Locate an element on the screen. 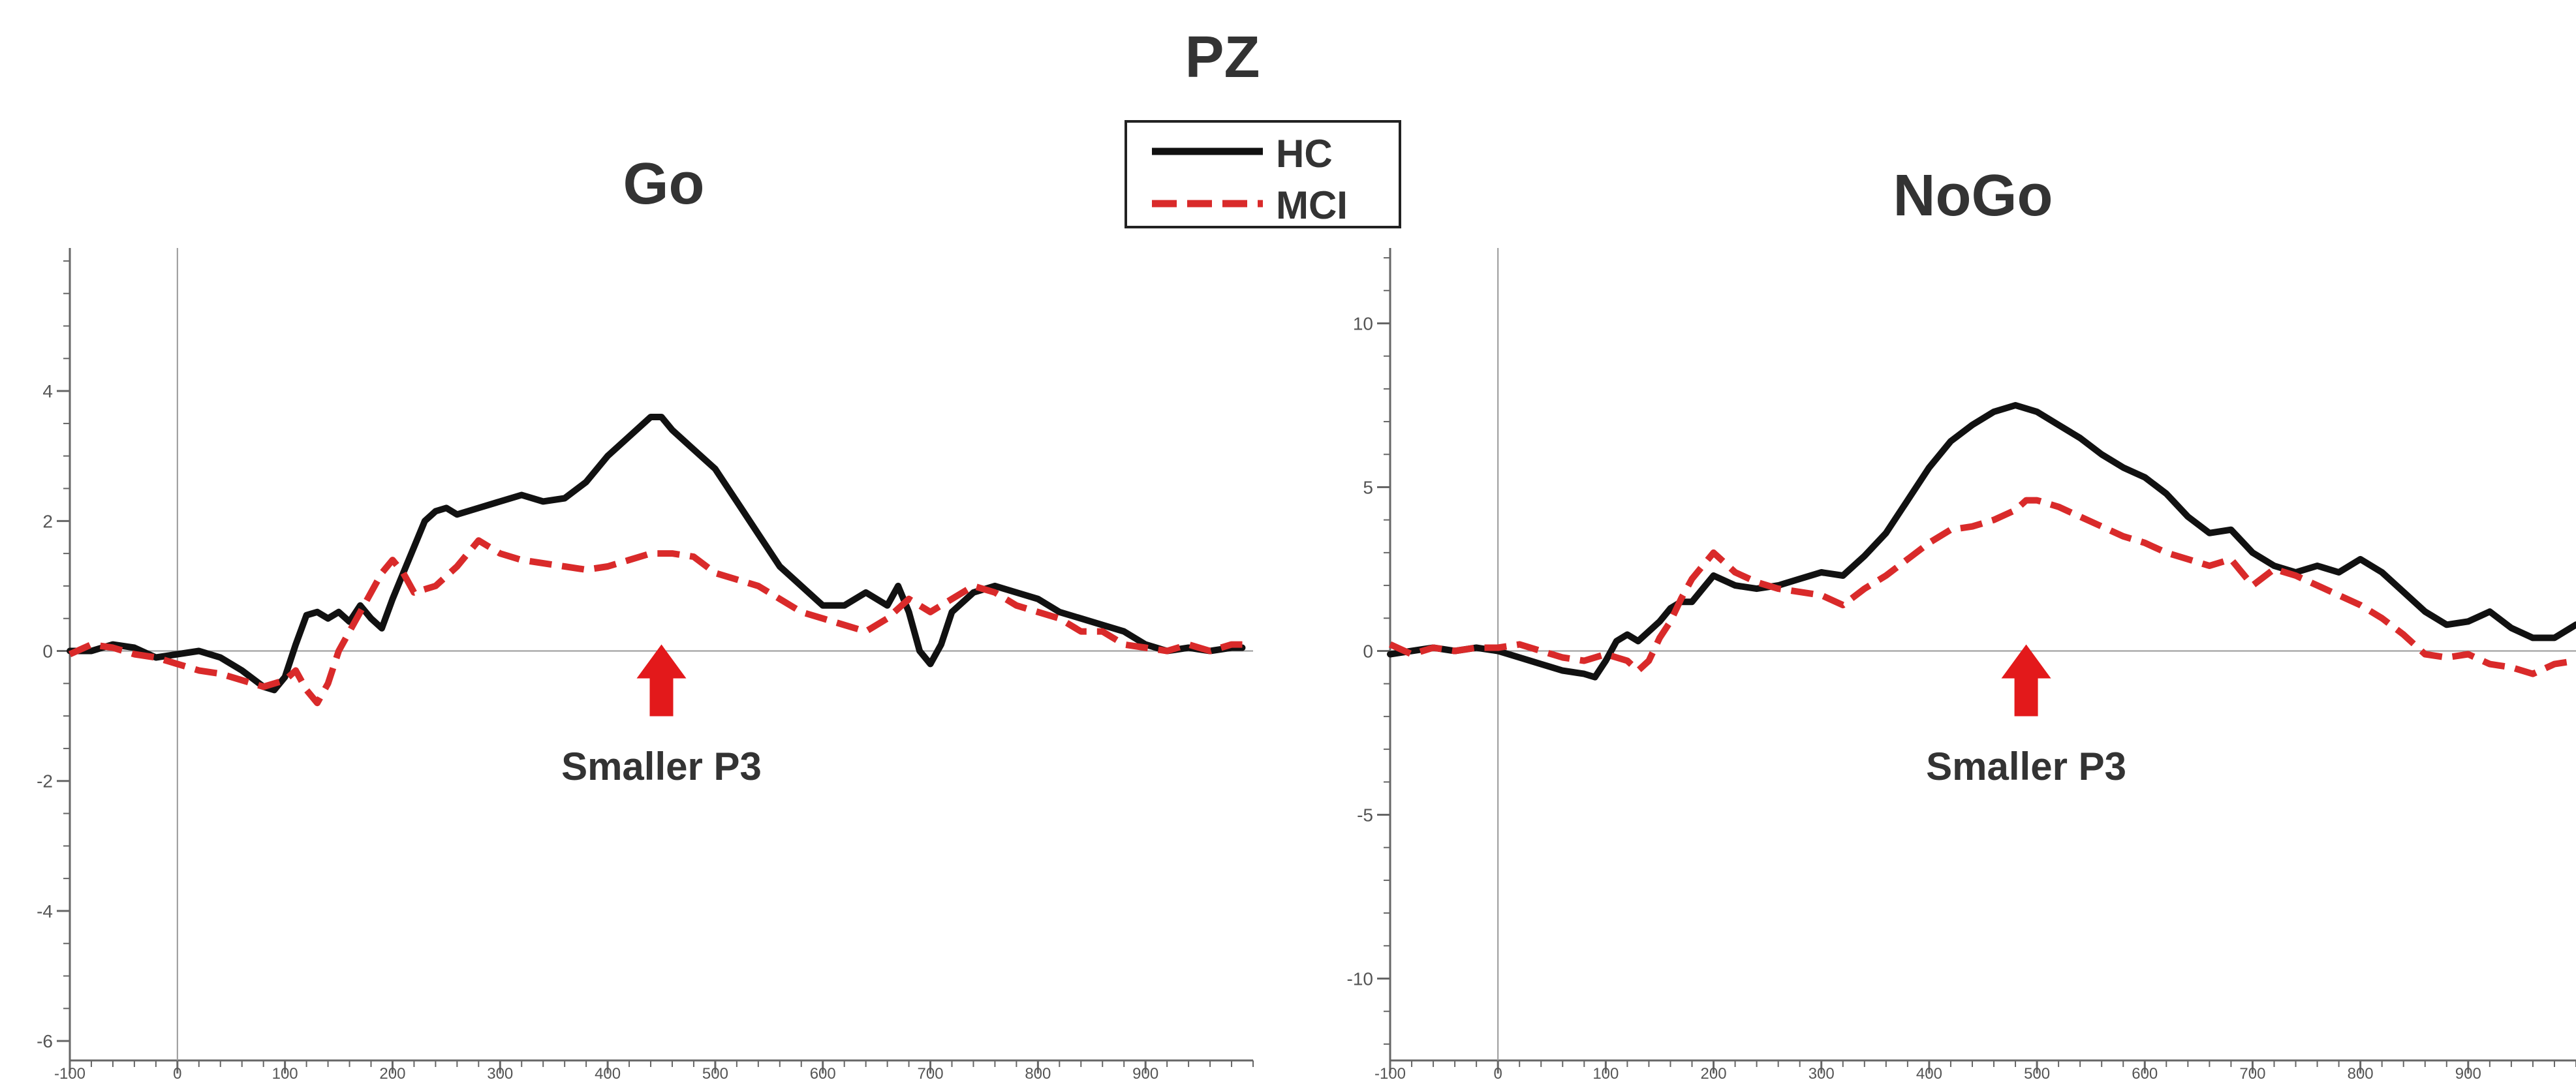  arrow-nogo is located at coordinates (2026, 681).